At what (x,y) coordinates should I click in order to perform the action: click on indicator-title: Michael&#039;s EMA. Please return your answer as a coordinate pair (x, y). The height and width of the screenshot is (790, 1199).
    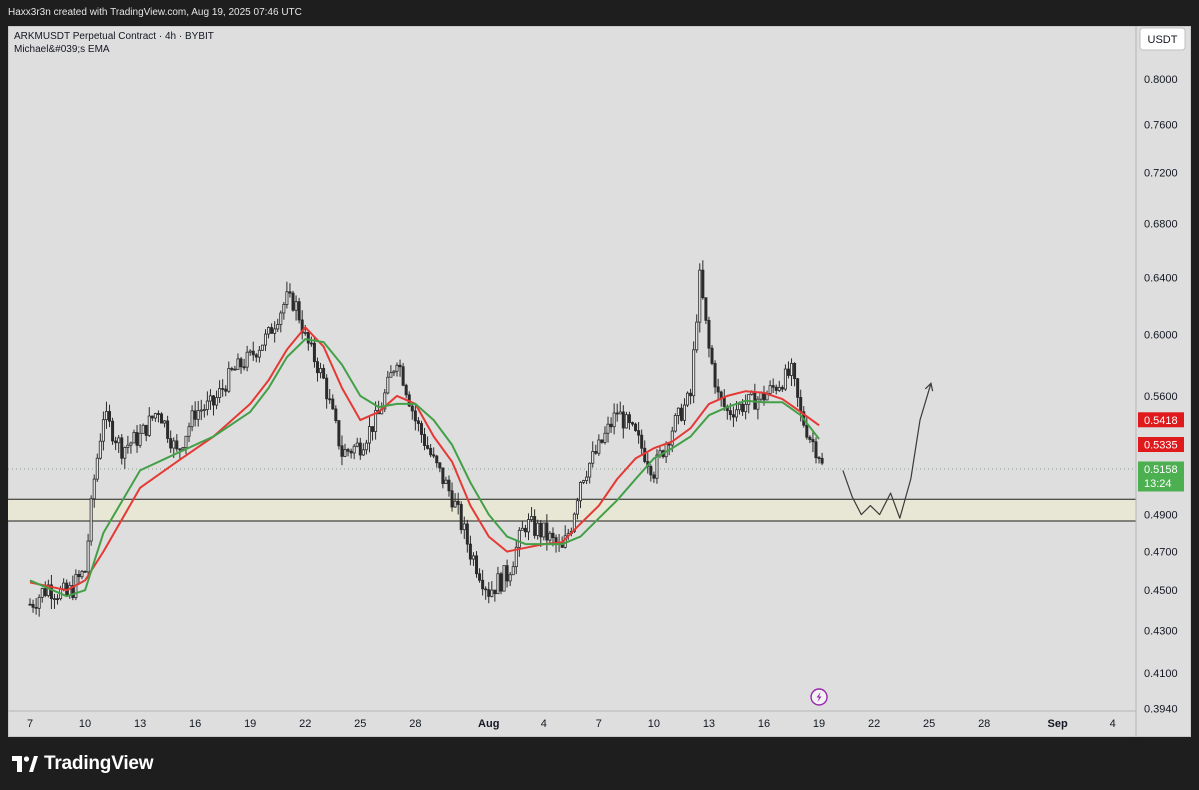
    Looking at the image, I should click on (62, 49).